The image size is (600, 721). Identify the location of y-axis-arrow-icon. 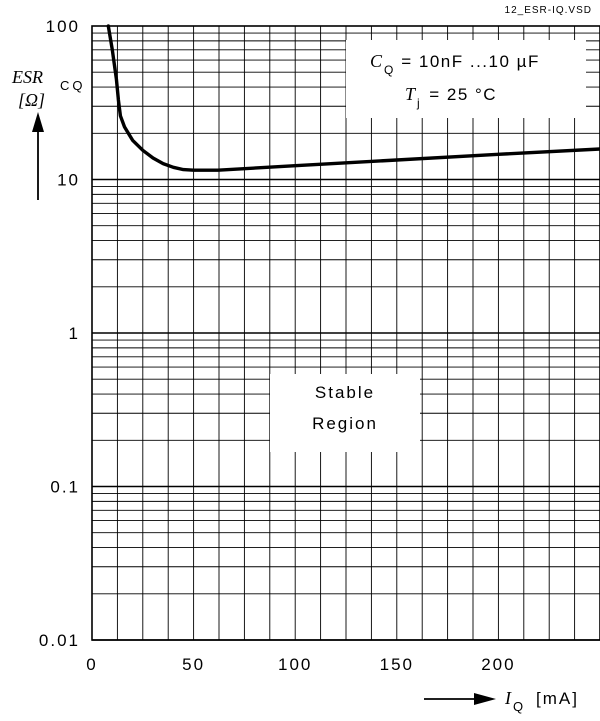
(38, 122).